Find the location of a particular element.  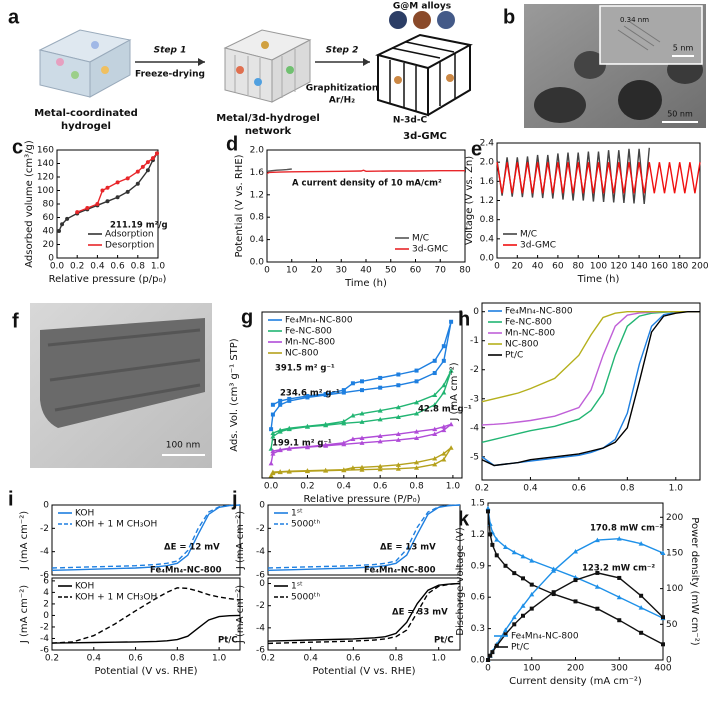

x-tick-label: 30 is located at coordinates (342, 271).